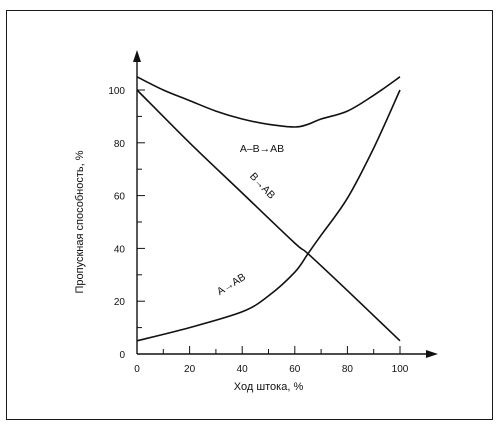  What do you see at coordinates (400, 369) in the screenshot?
I see `x-tick-label: 100` at bounding box center [400, 369].